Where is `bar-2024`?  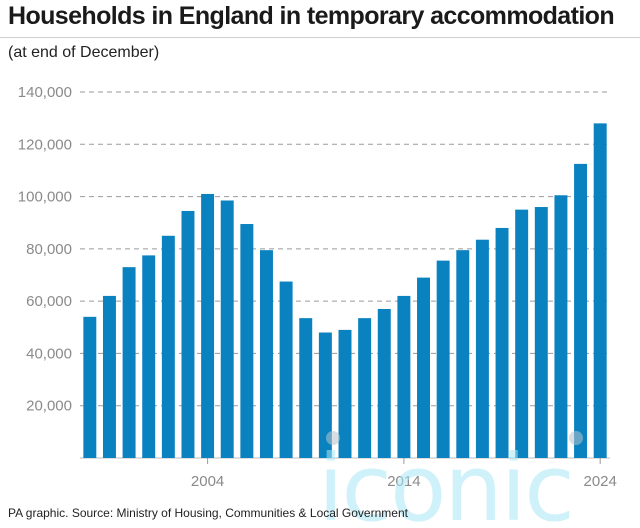 bar-2024 is located at coordinates (600, 290).